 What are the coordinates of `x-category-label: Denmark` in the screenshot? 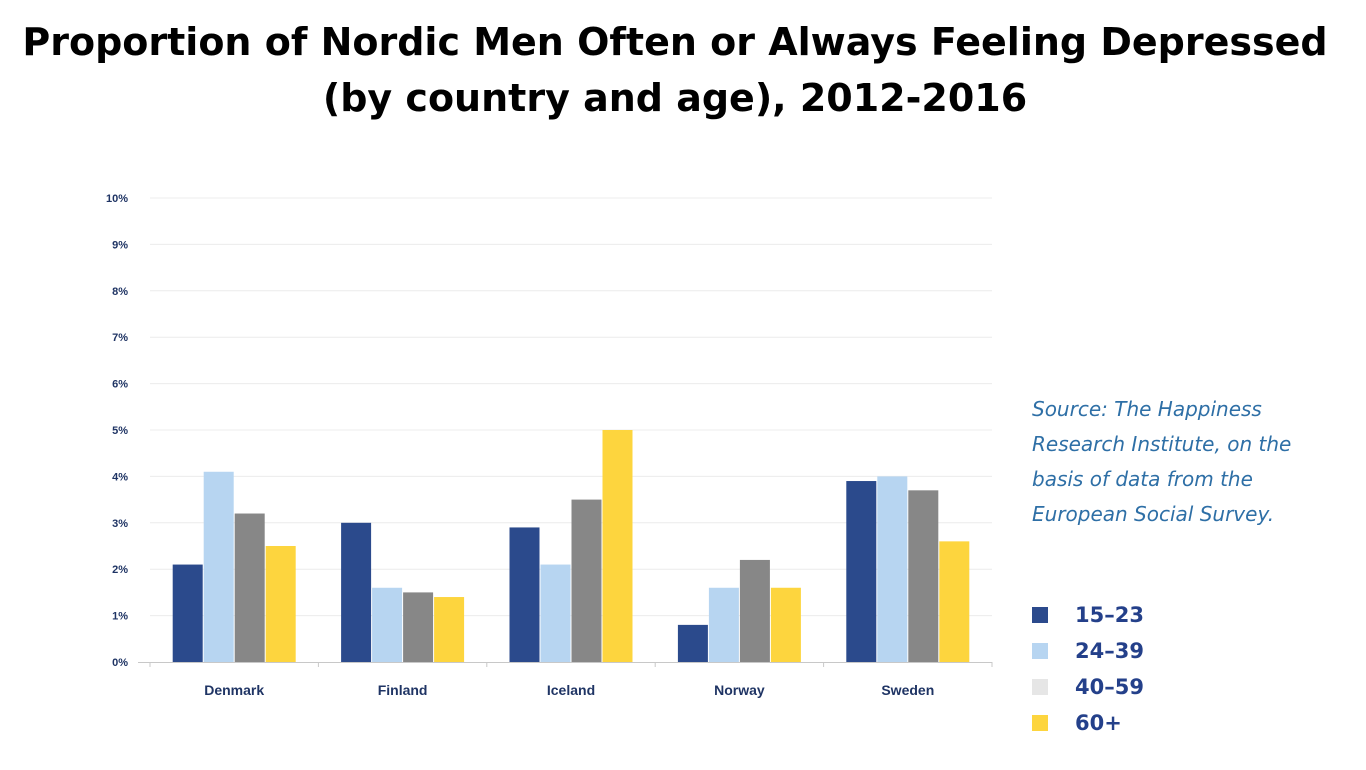 It's located at (234, 690).